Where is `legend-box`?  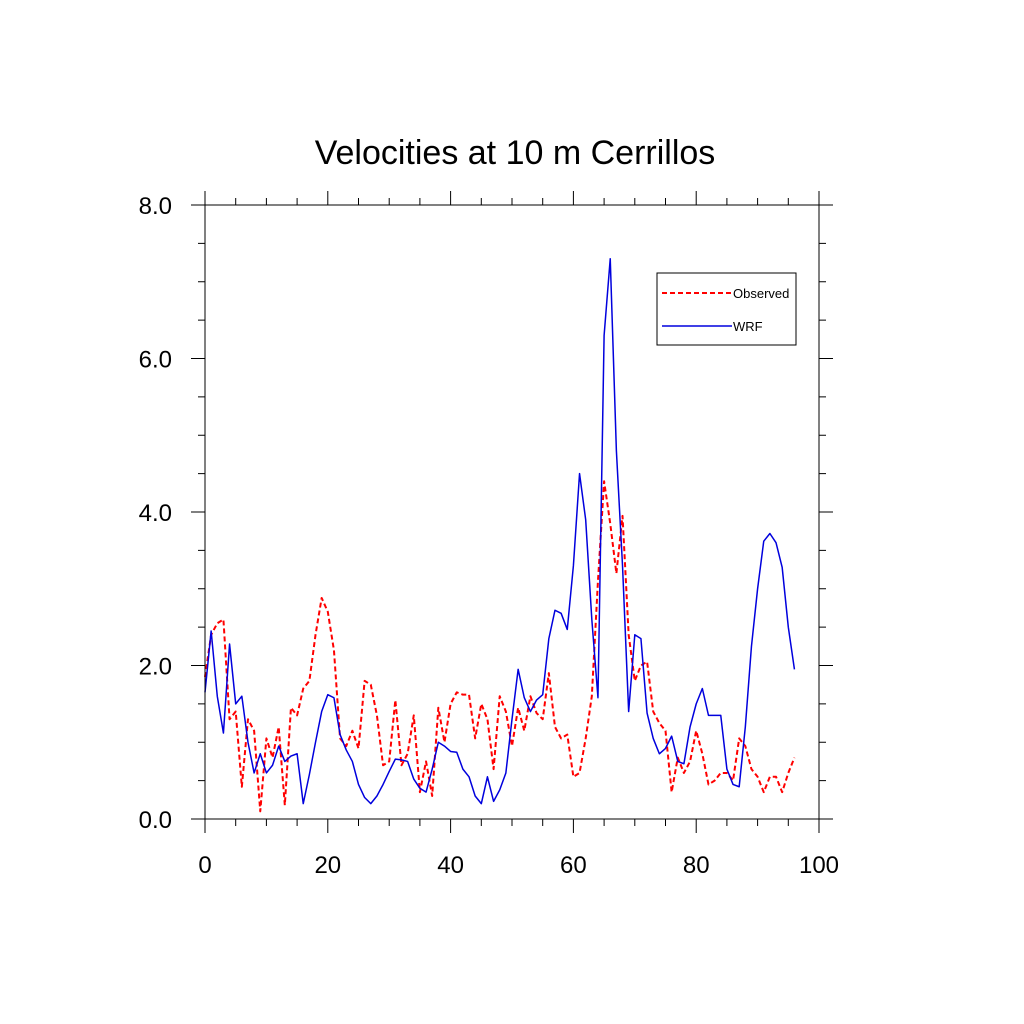 legend-box is located at coordinates (726, 309).